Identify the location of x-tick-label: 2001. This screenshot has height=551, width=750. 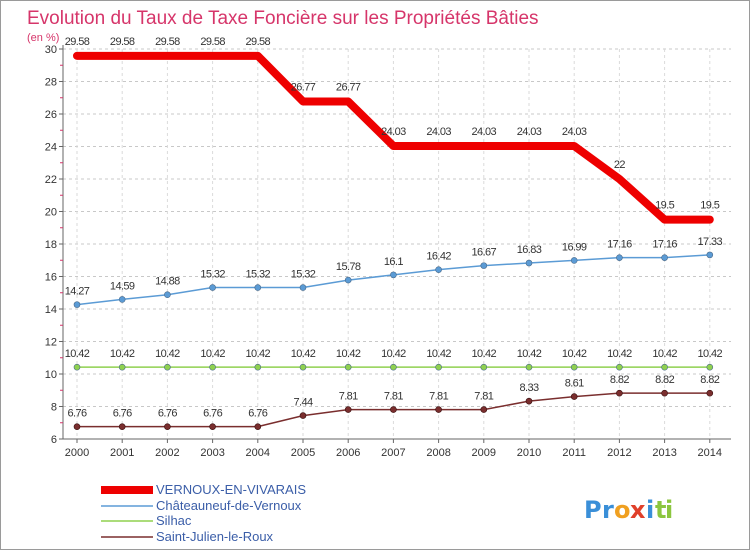
(122, 453).